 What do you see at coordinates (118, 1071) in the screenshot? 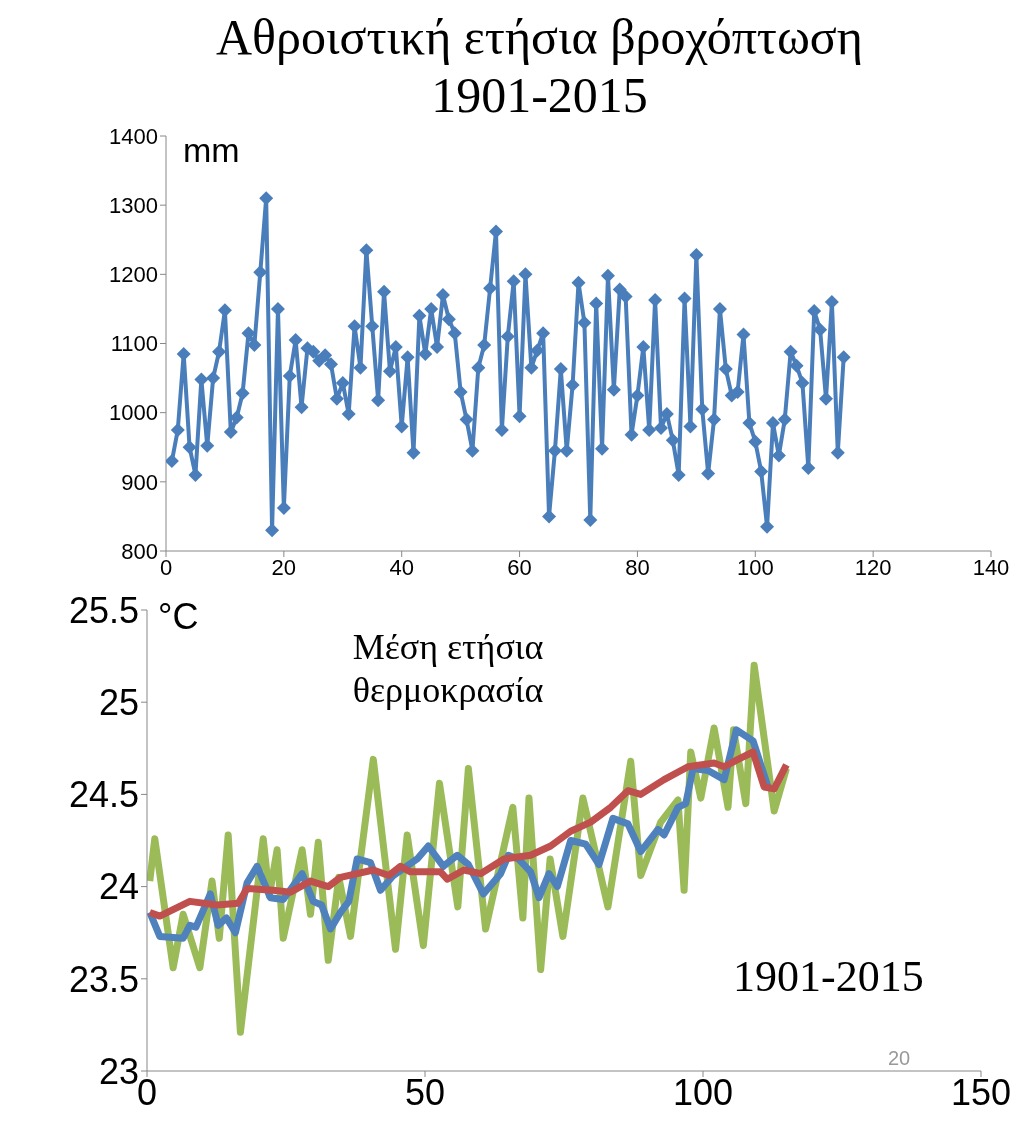
I see `y-tick-label: 23` at bounding box center [118, 1071].